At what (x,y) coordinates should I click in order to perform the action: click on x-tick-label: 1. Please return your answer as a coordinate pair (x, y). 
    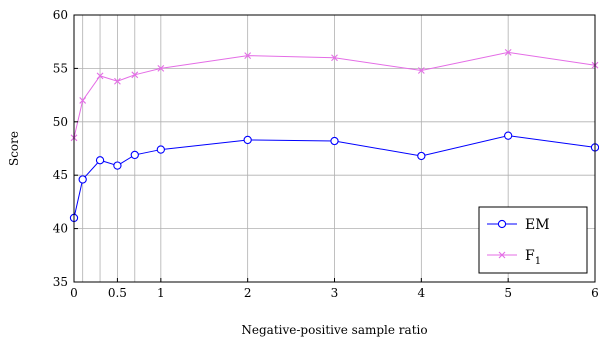
    Looking at the image, I should click on (161, 293).